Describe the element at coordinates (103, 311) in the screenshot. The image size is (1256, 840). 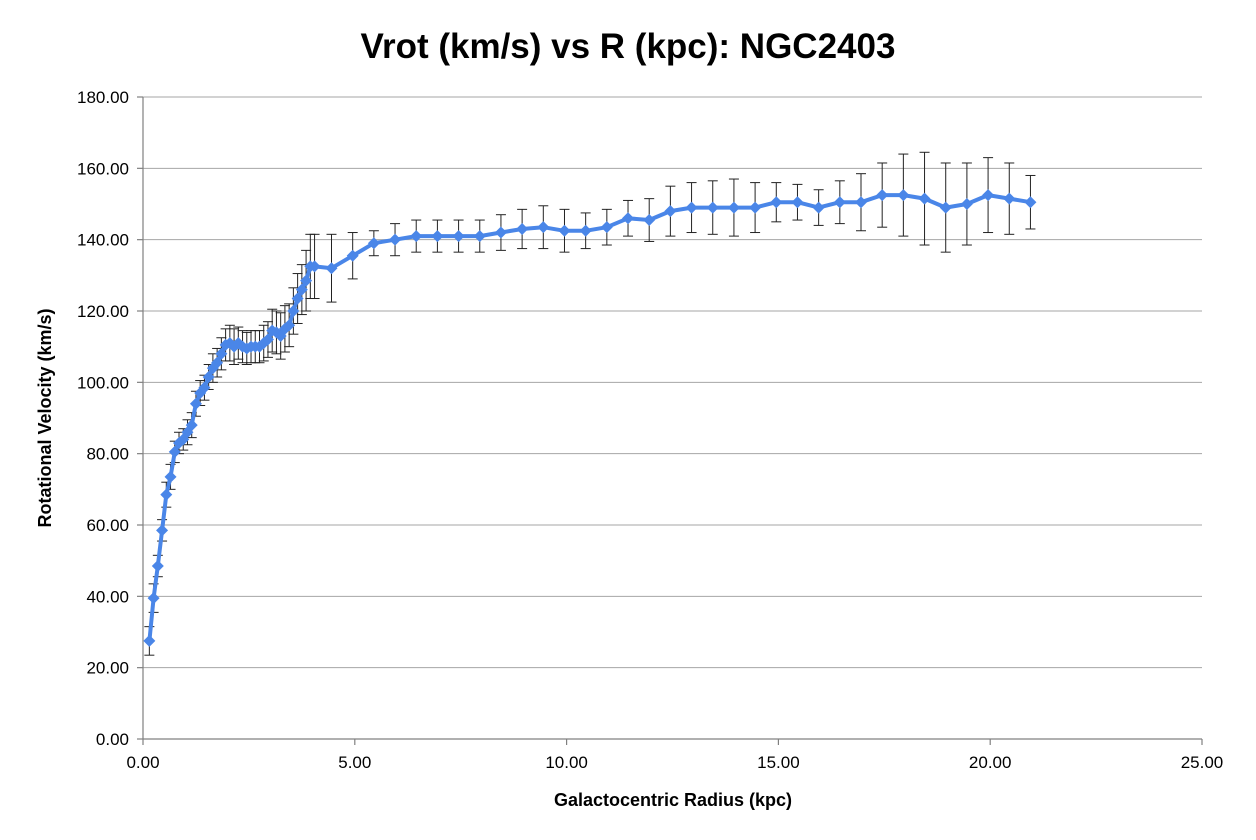
I see `y-tick-label: 120.00` at that location.